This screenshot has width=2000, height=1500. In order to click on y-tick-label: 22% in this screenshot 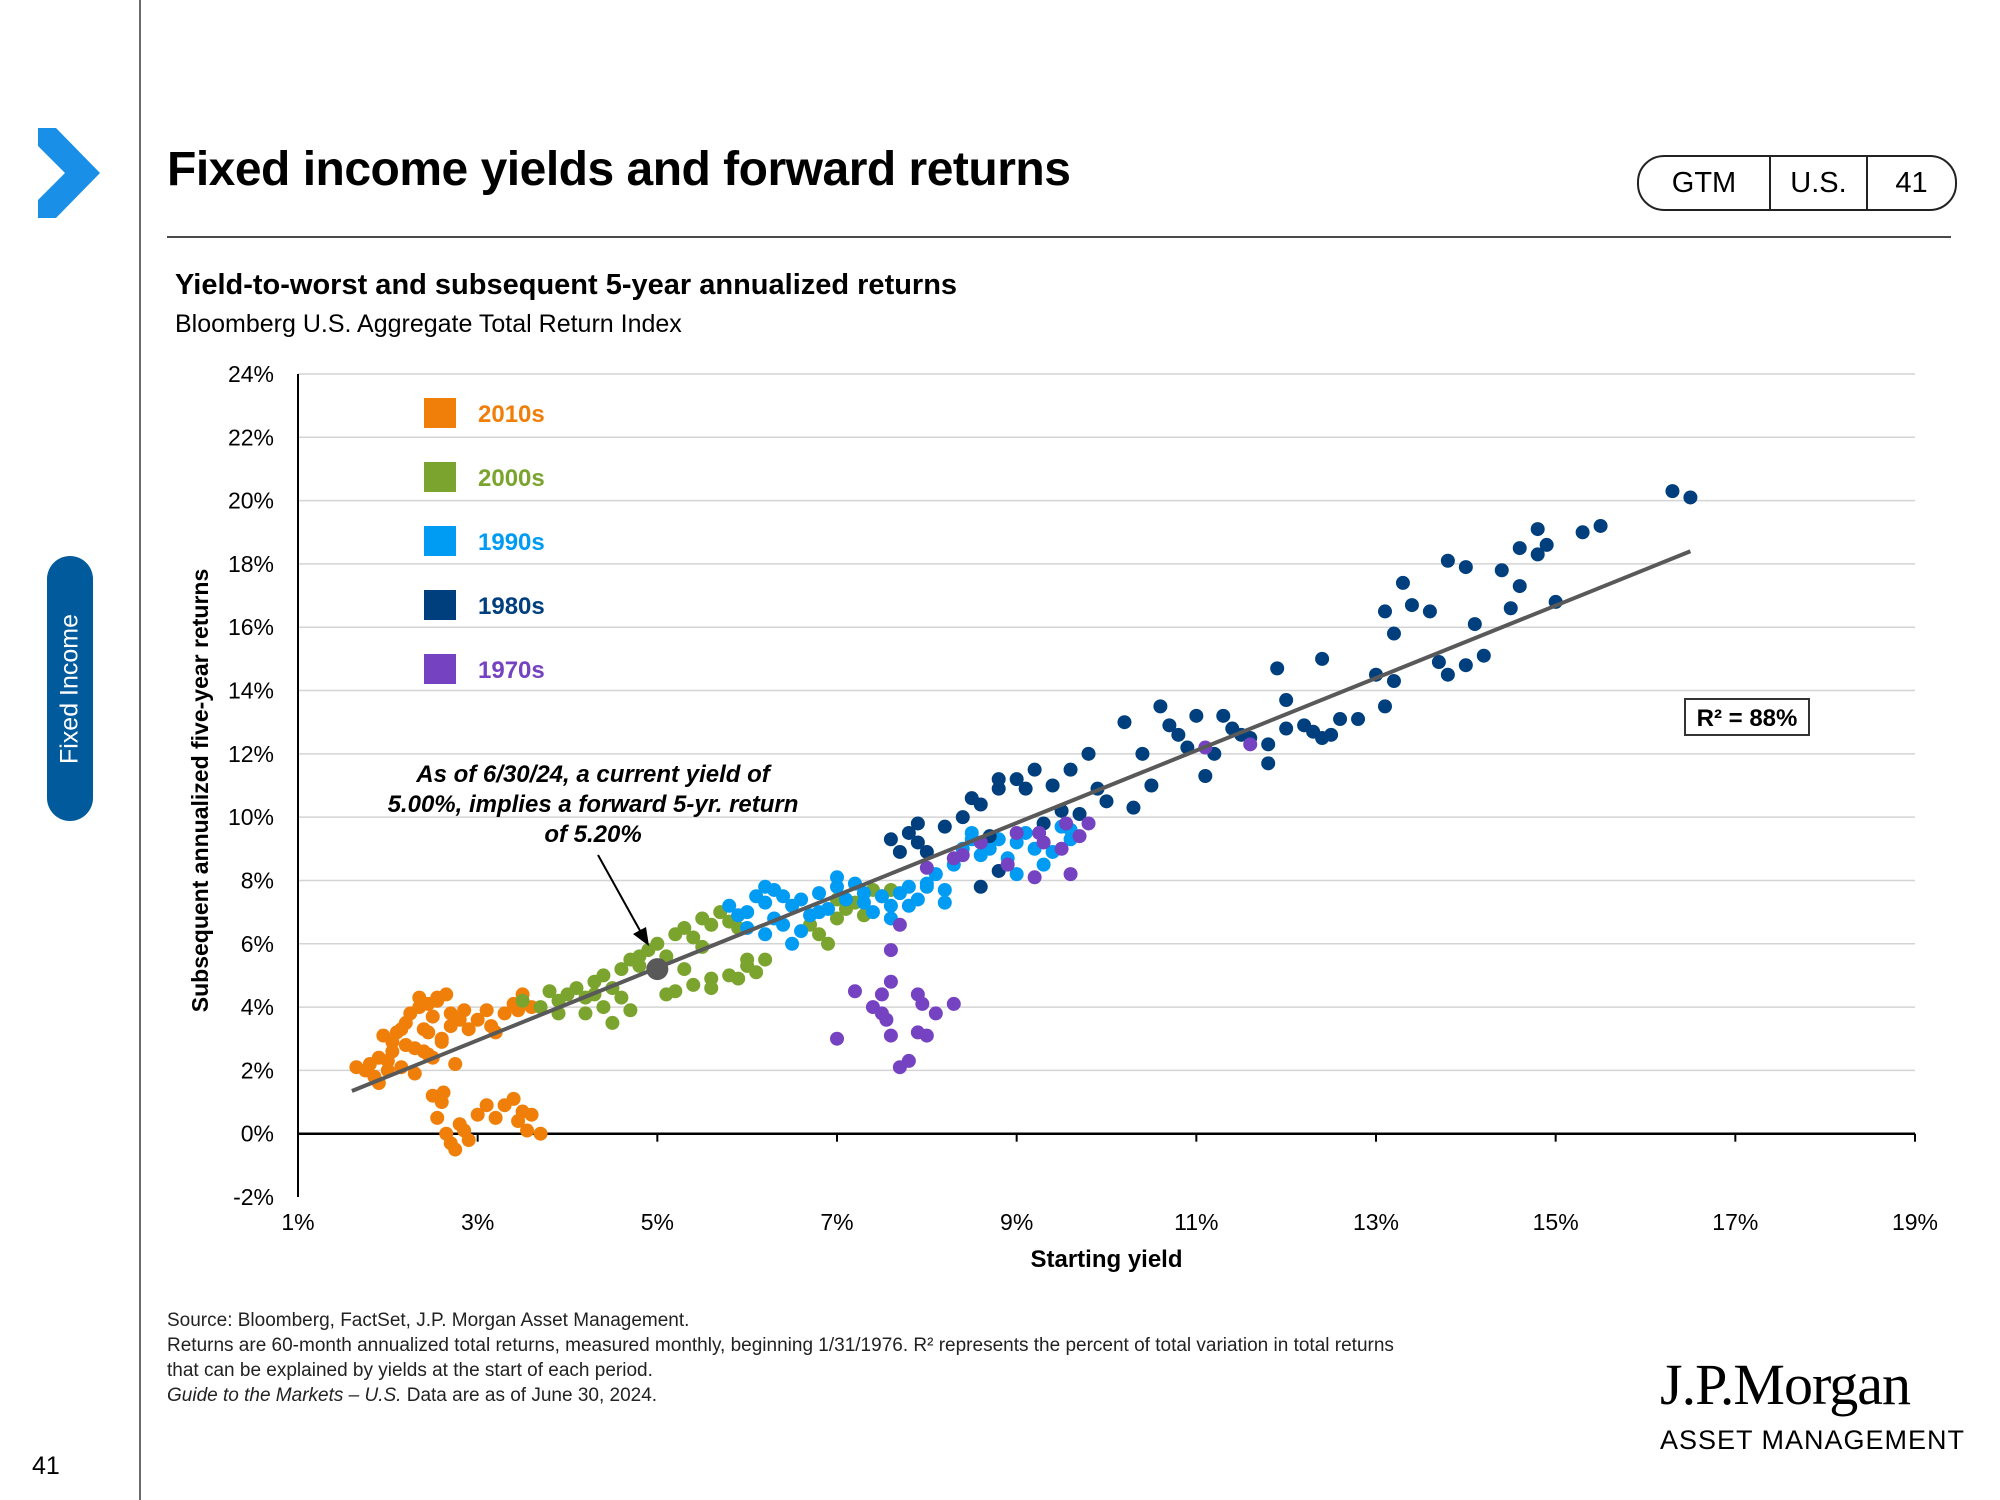, I will do `click(251, 437)`.